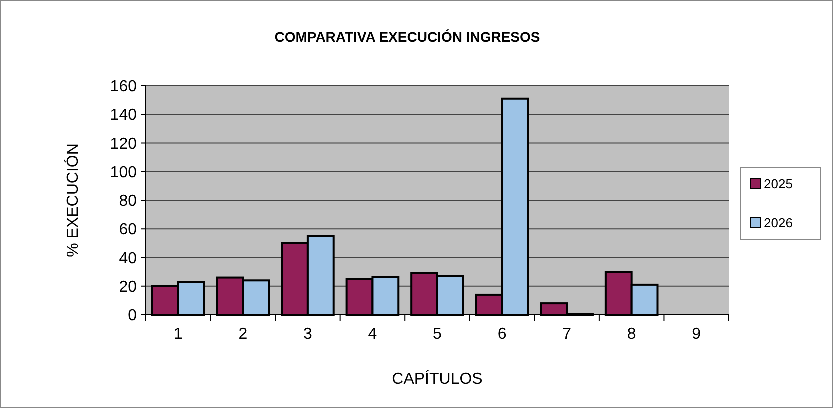  What do you see at coordinates (437, 334) in the screenshot?
I see `x-tick-label: 5` at bounding box center [437, 334].